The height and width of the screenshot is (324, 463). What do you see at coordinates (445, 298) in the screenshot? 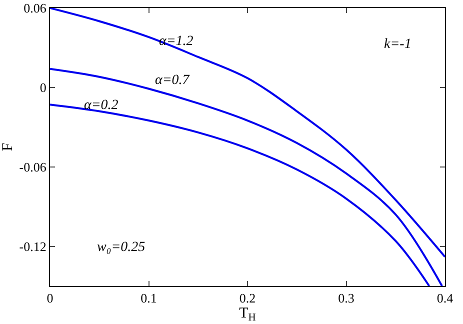
I see `x-tick-label: 0.4` at bounding box center [445, 298].